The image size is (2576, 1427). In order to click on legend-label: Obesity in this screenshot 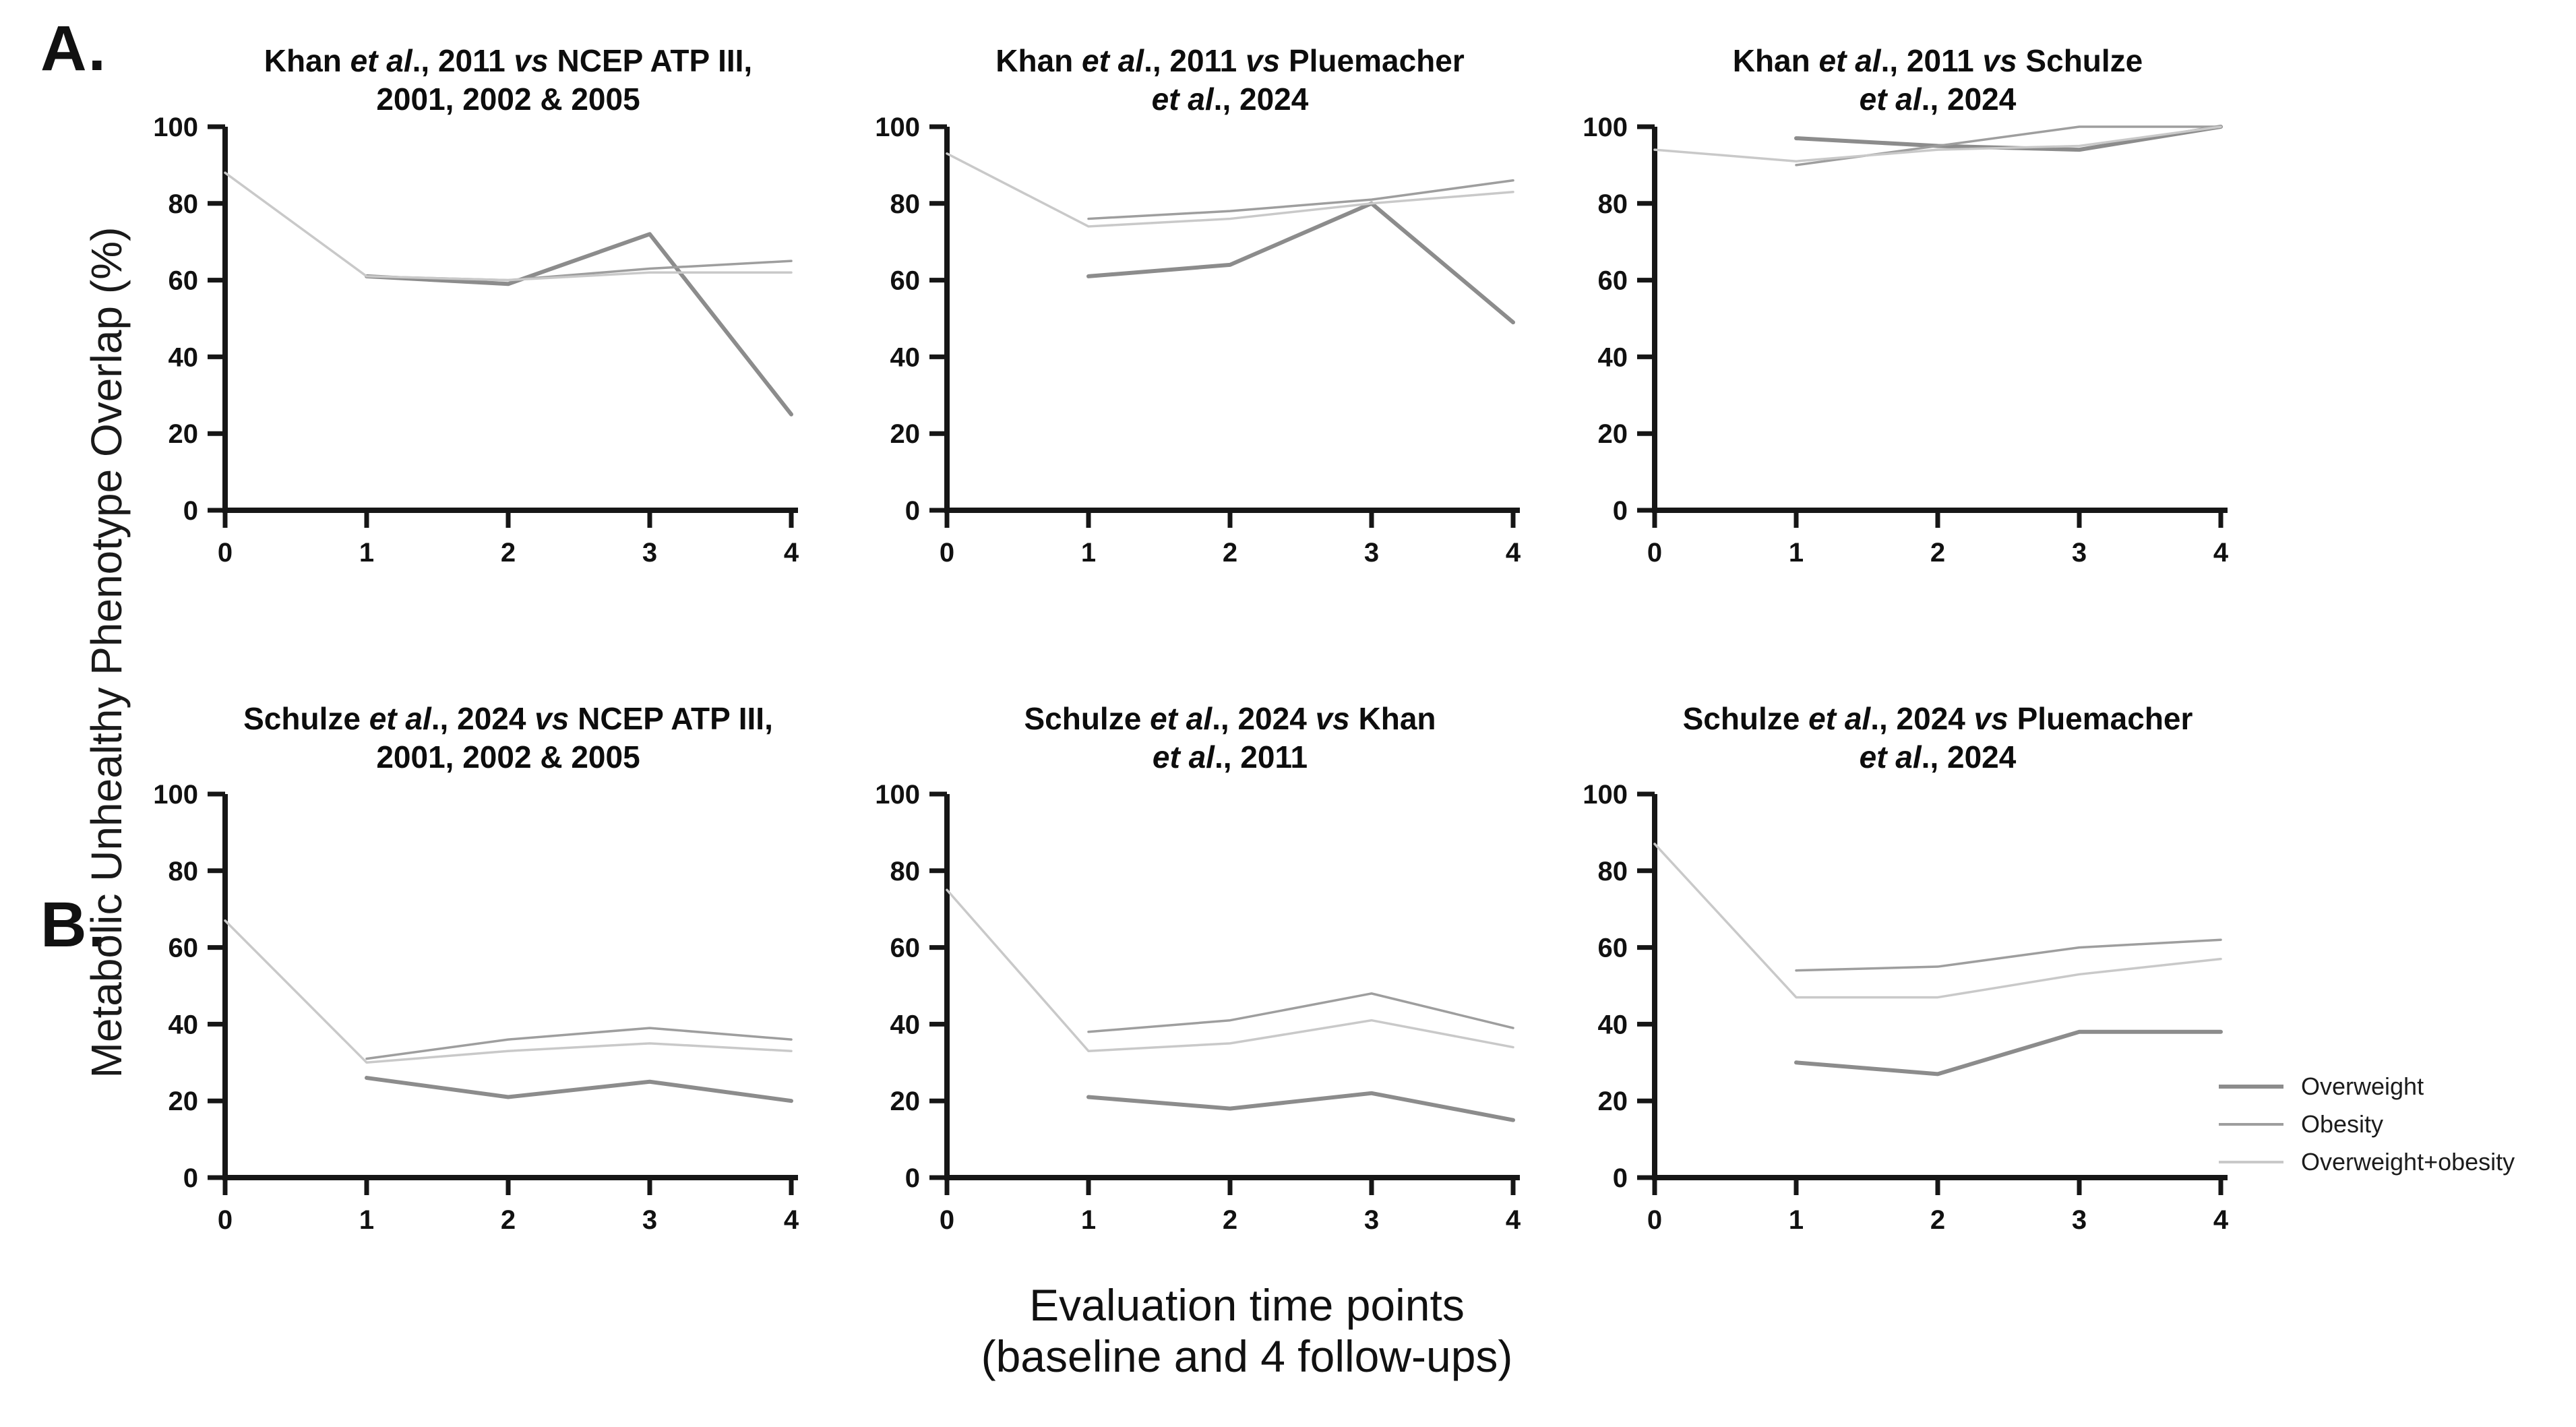, I will do `click(2343, 1124)`.